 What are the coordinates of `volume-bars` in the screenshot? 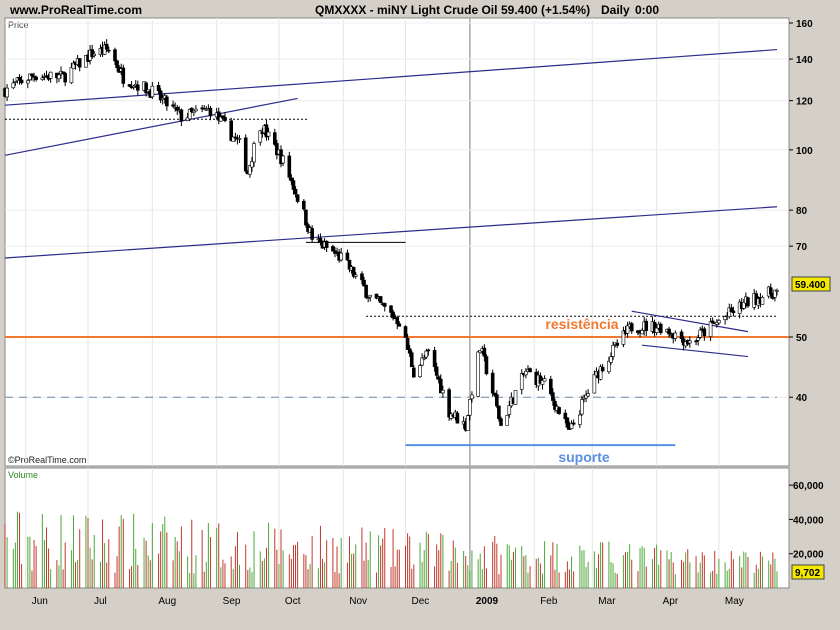 It's located at (391, 549).